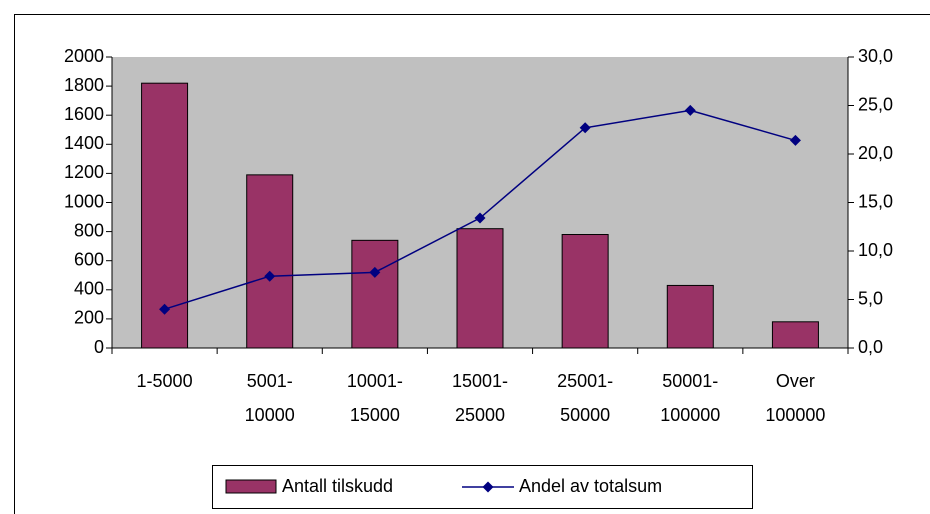  What do you see at coordinates (84, 201) in the screenshot?
I see `y-tick-label: 1000` at bounding box center [84, 201].